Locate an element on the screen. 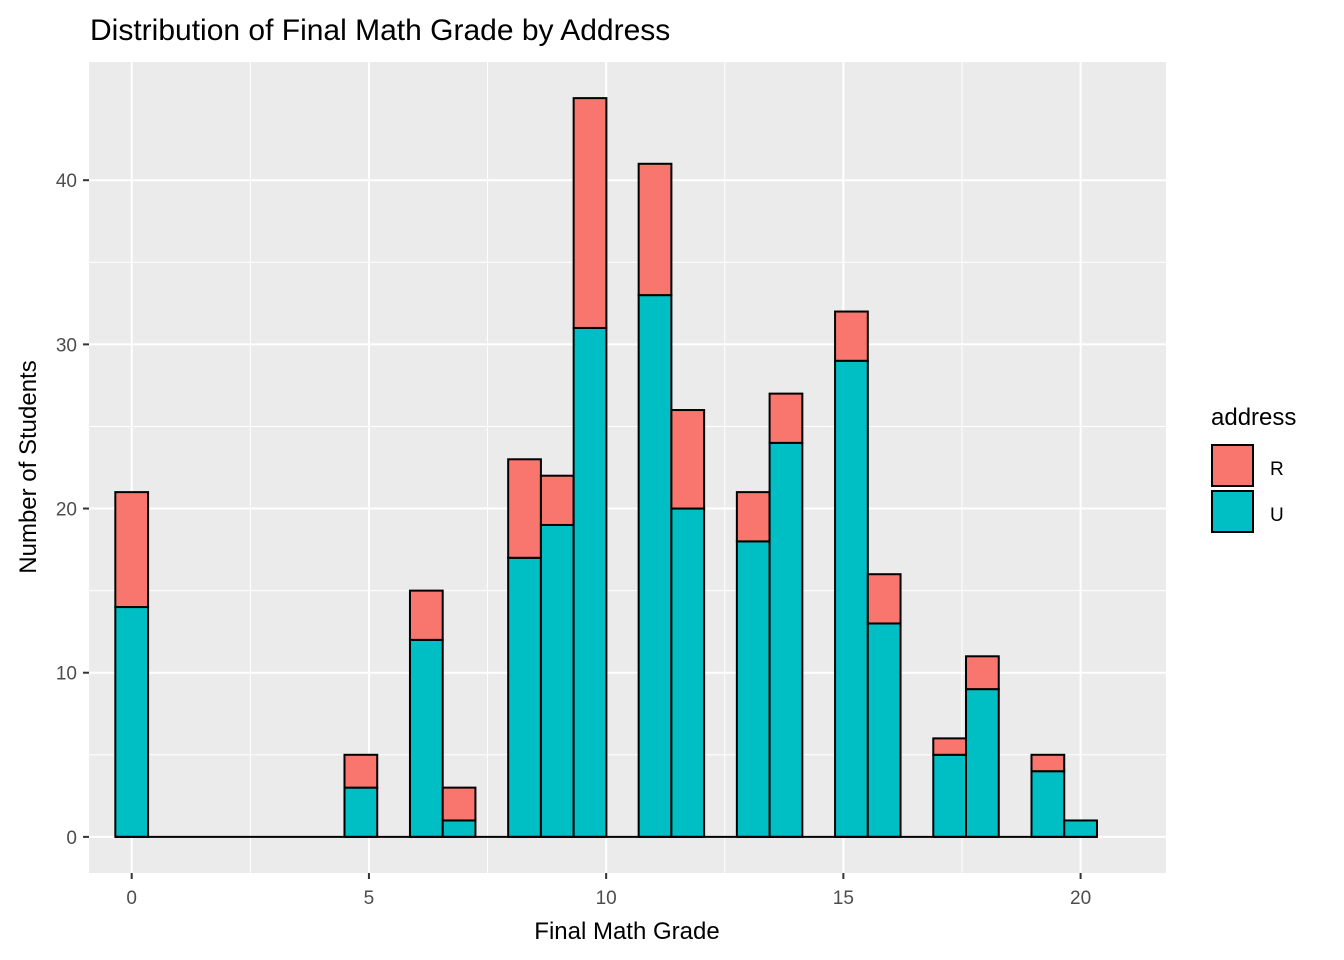 This screenshot has width=1344, height=960. x-tick-label: 0 is located at coordinates (131, 898).